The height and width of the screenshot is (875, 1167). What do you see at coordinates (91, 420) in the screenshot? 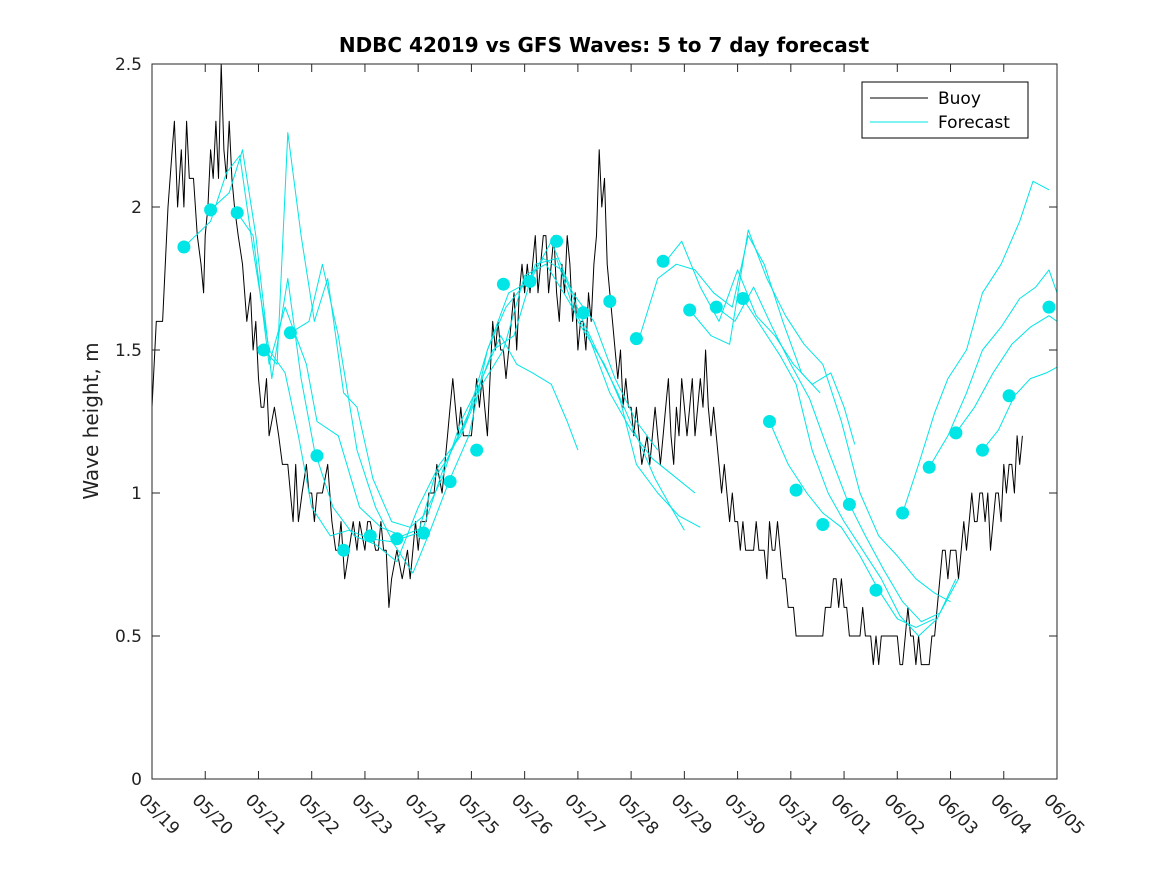
I see `y-axis-label: Wave height, m` at bounding box center [91, 420].